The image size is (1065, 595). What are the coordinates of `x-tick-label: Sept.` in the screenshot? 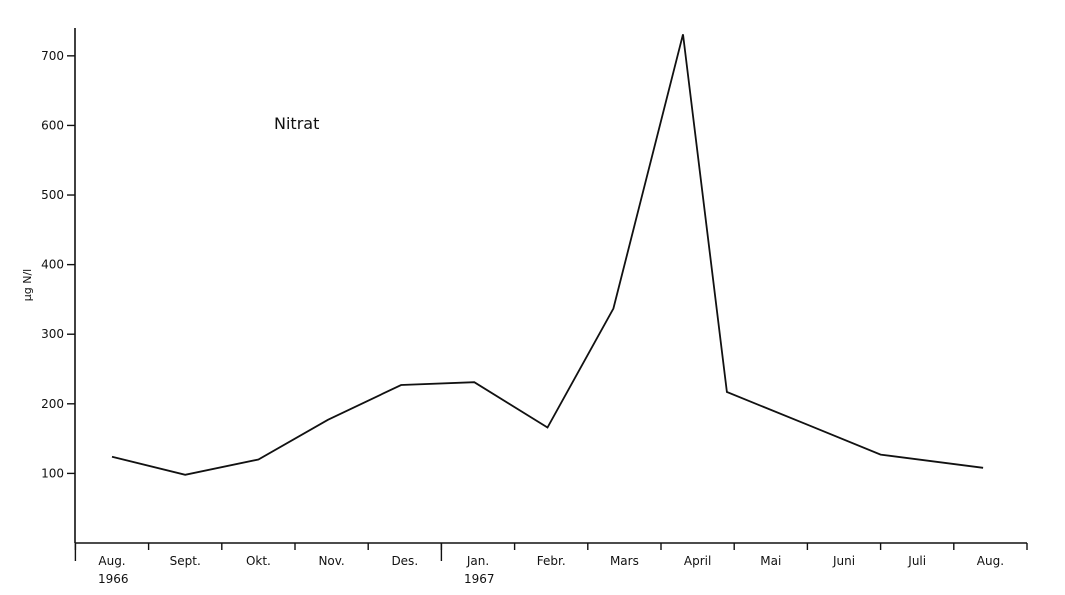 It's located at (185, 561).